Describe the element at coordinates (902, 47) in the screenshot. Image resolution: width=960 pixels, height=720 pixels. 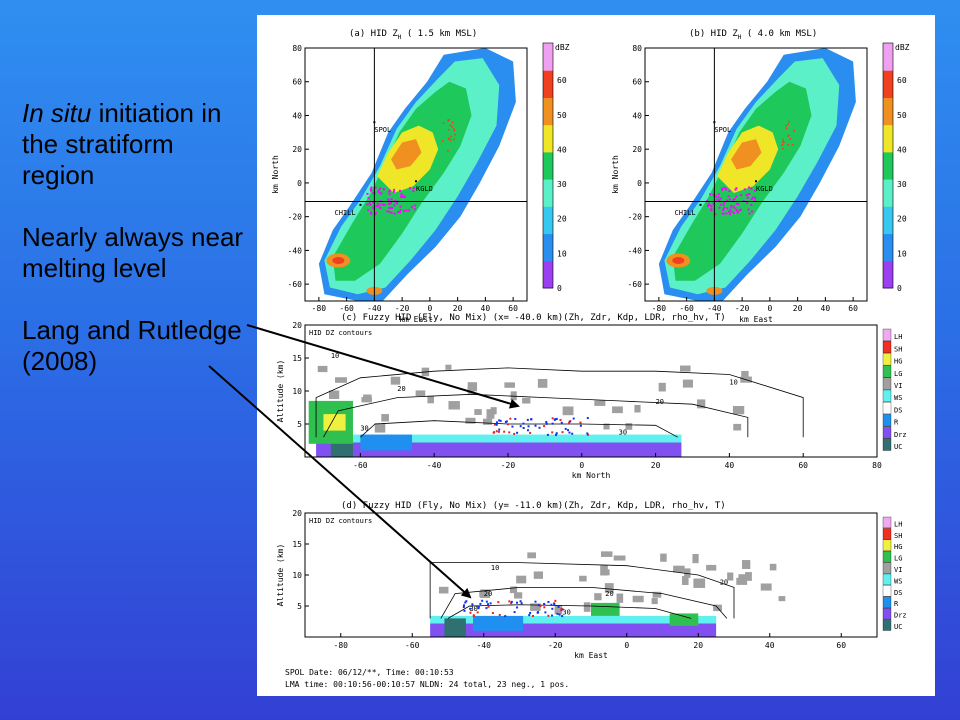
I see `colorbar-unit: dBZ` at that location.